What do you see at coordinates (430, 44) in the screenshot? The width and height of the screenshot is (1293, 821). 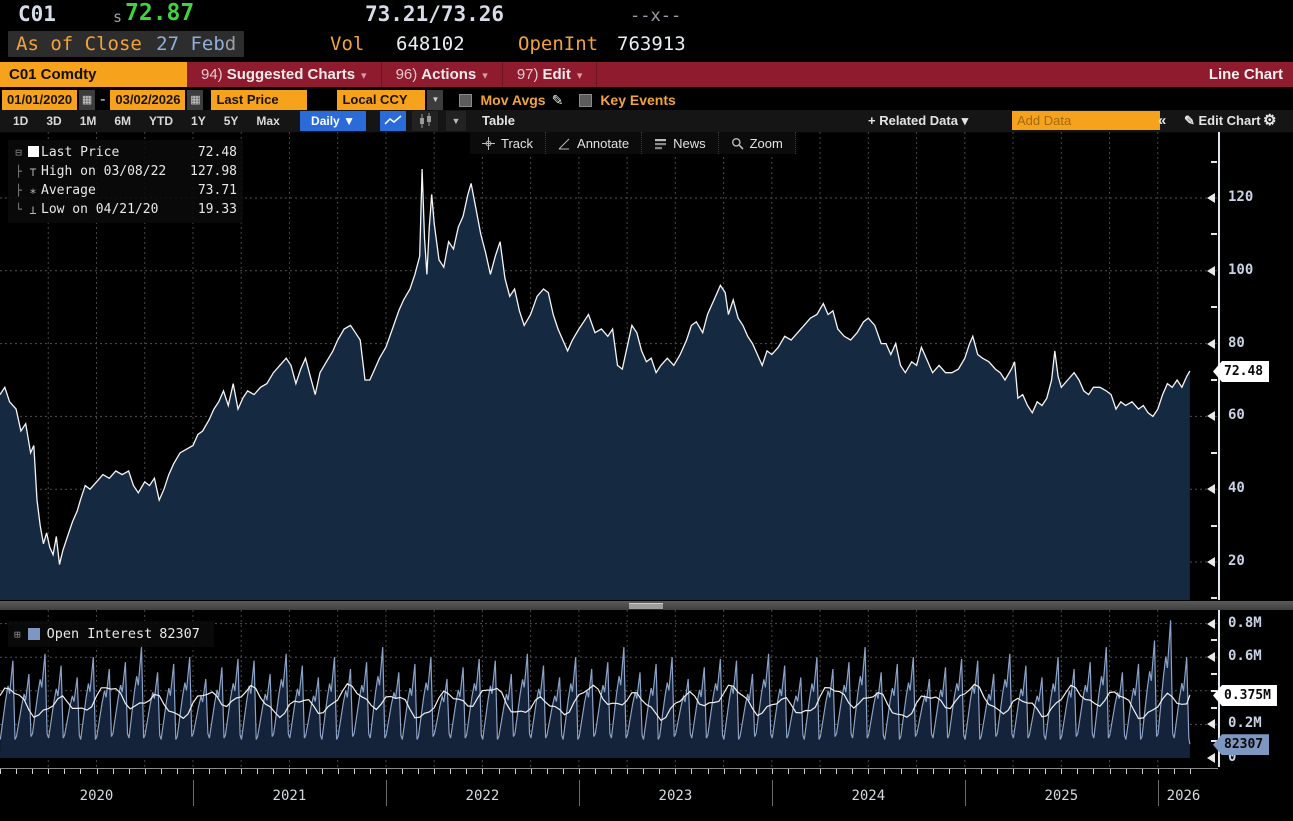 I see `vol-value: 648102` at bounding box center [430, 44].